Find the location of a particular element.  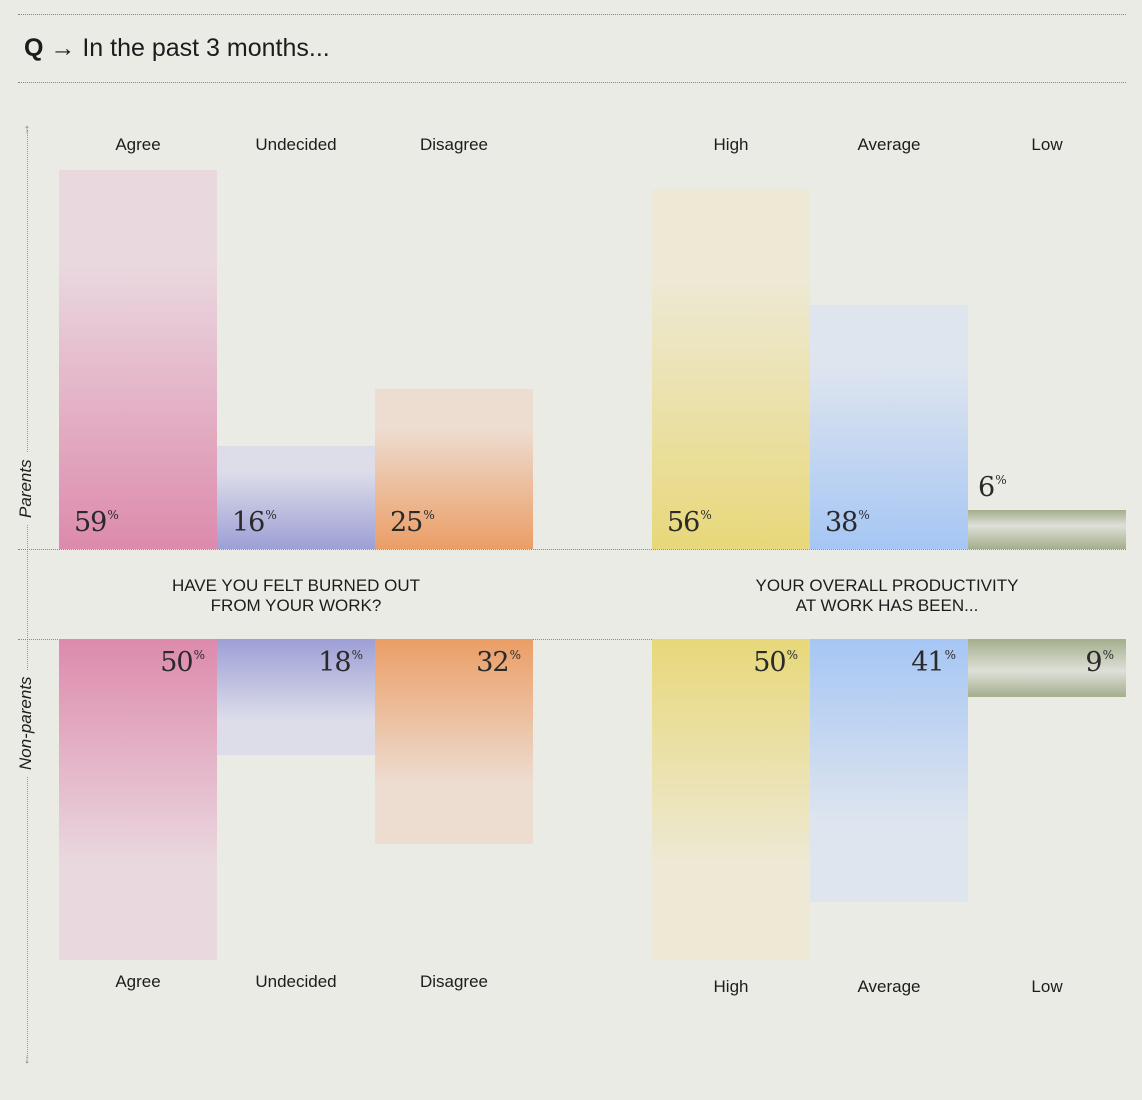

top-divider is located at coordinates (572, 14).